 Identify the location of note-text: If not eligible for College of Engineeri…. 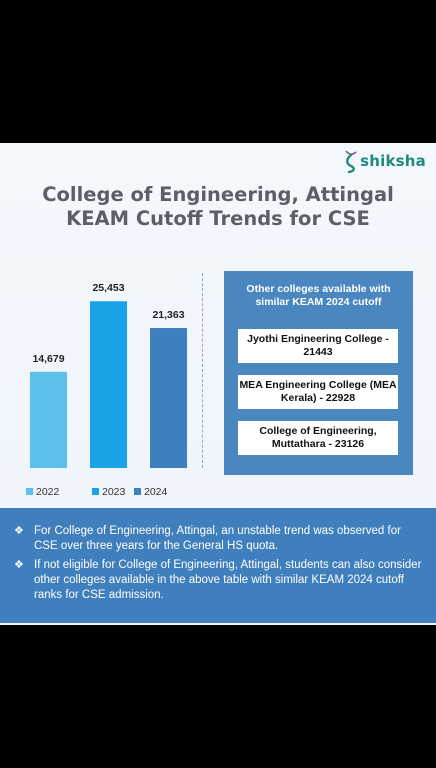
(228, 580).